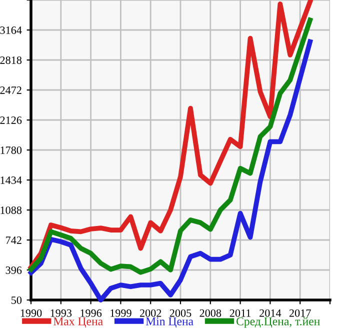 The image size is (345, 335). Describe the element at coordinates (271, 313) in the screenshot. I see `x-tick-label: 2014` at that location.